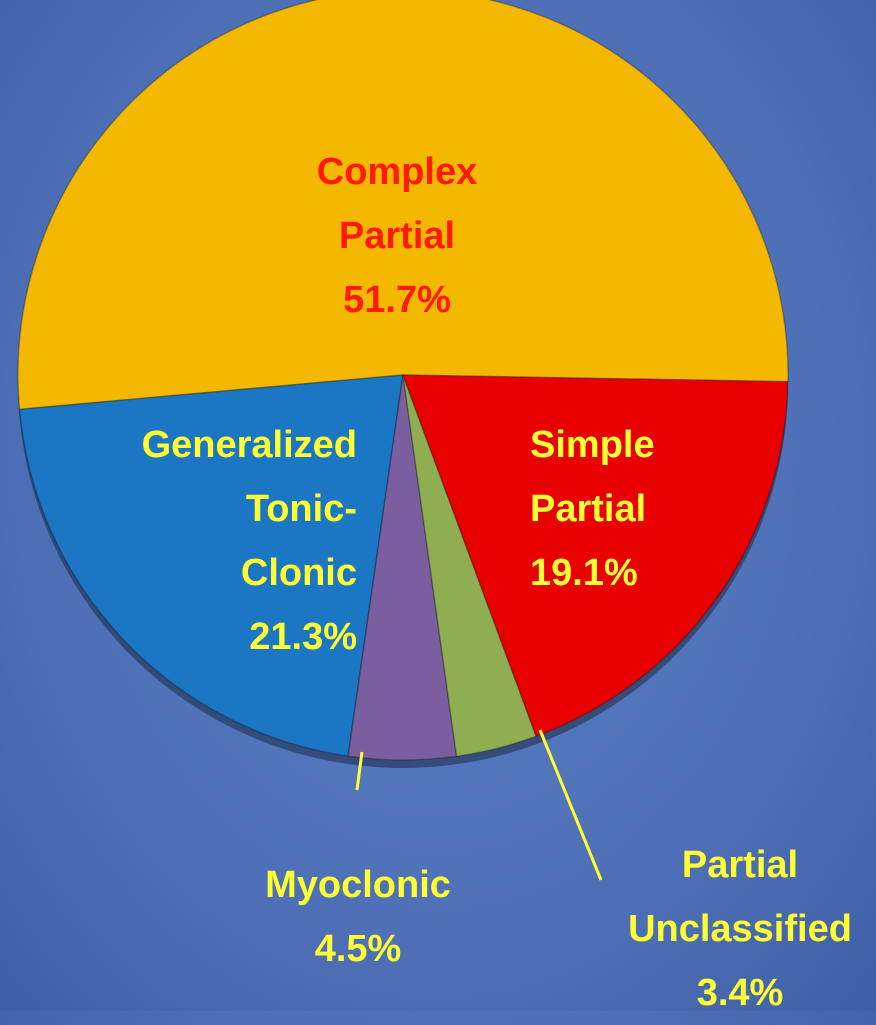 The image size is (876, 1025). Describe the element at coordinates (358, 917) in the screenshot. I see `slice-label: Myoclonic 4.5%` at that location.